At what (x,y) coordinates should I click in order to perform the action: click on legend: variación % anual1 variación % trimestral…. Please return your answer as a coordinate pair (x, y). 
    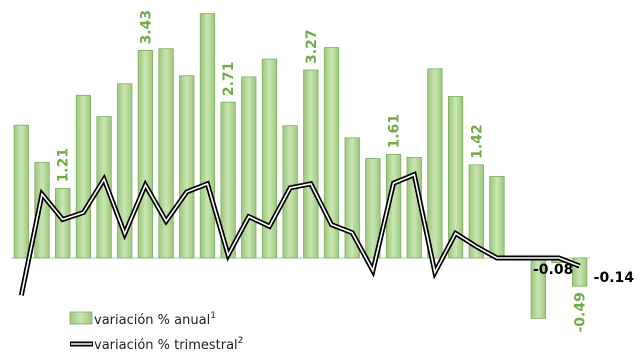
    Looking at the image, I should click on (156, 332).